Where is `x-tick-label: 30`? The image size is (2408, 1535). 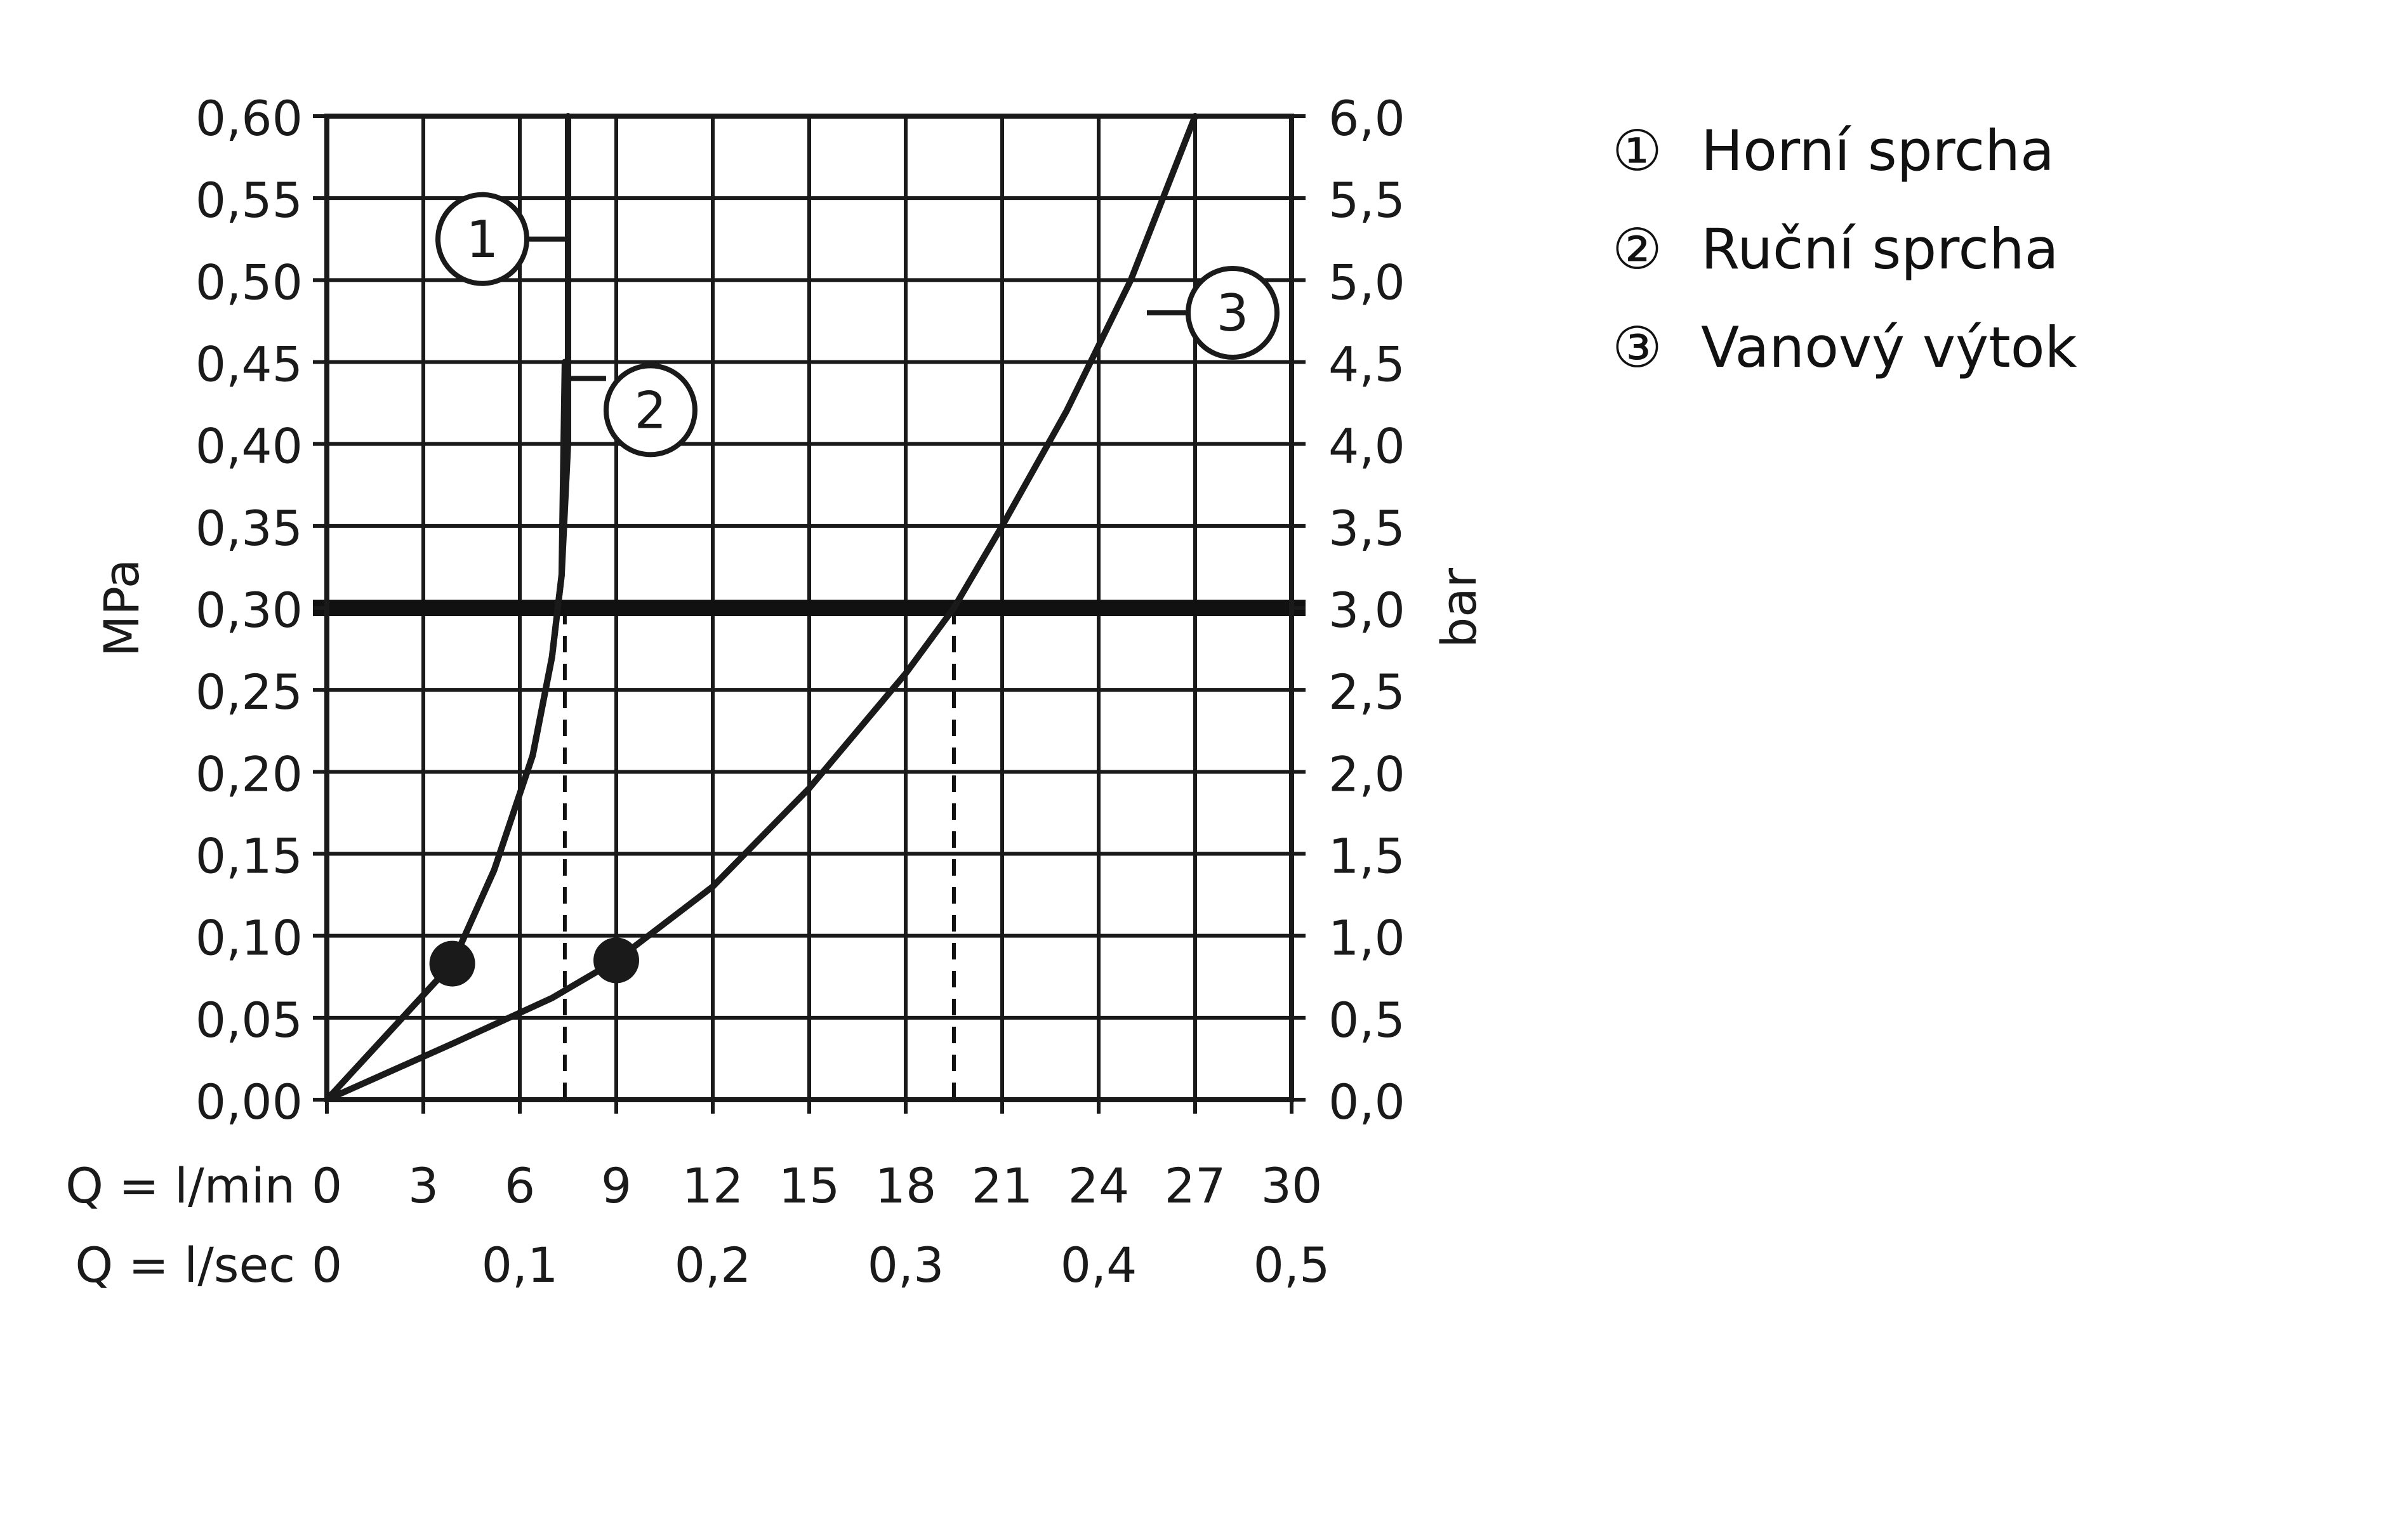
x-tick-label: 30 is located at coordinates (1292, 1185).